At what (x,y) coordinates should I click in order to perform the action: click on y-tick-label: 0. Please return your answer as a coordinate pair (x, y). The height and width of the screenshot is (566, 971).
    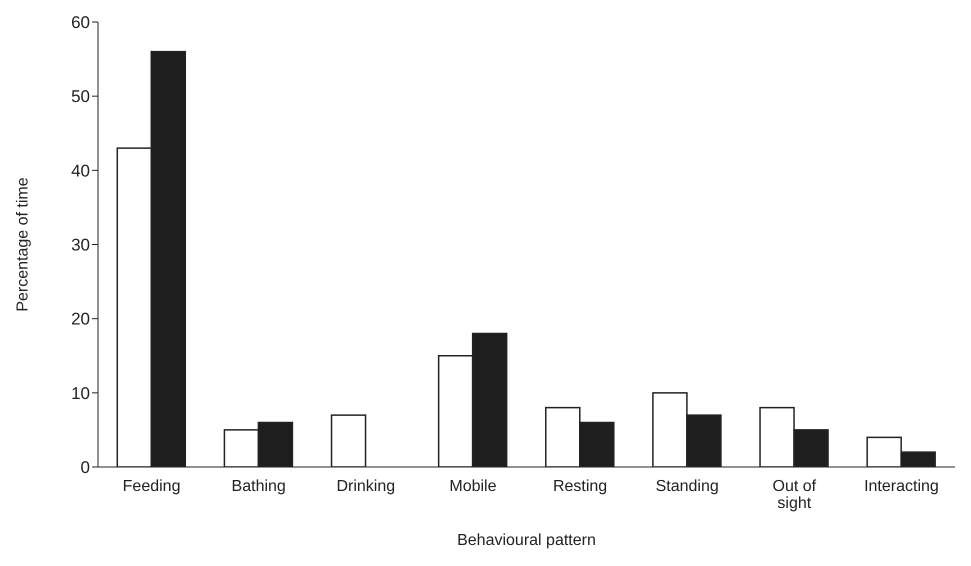
    Looking at the image, I should click on (85, 468).